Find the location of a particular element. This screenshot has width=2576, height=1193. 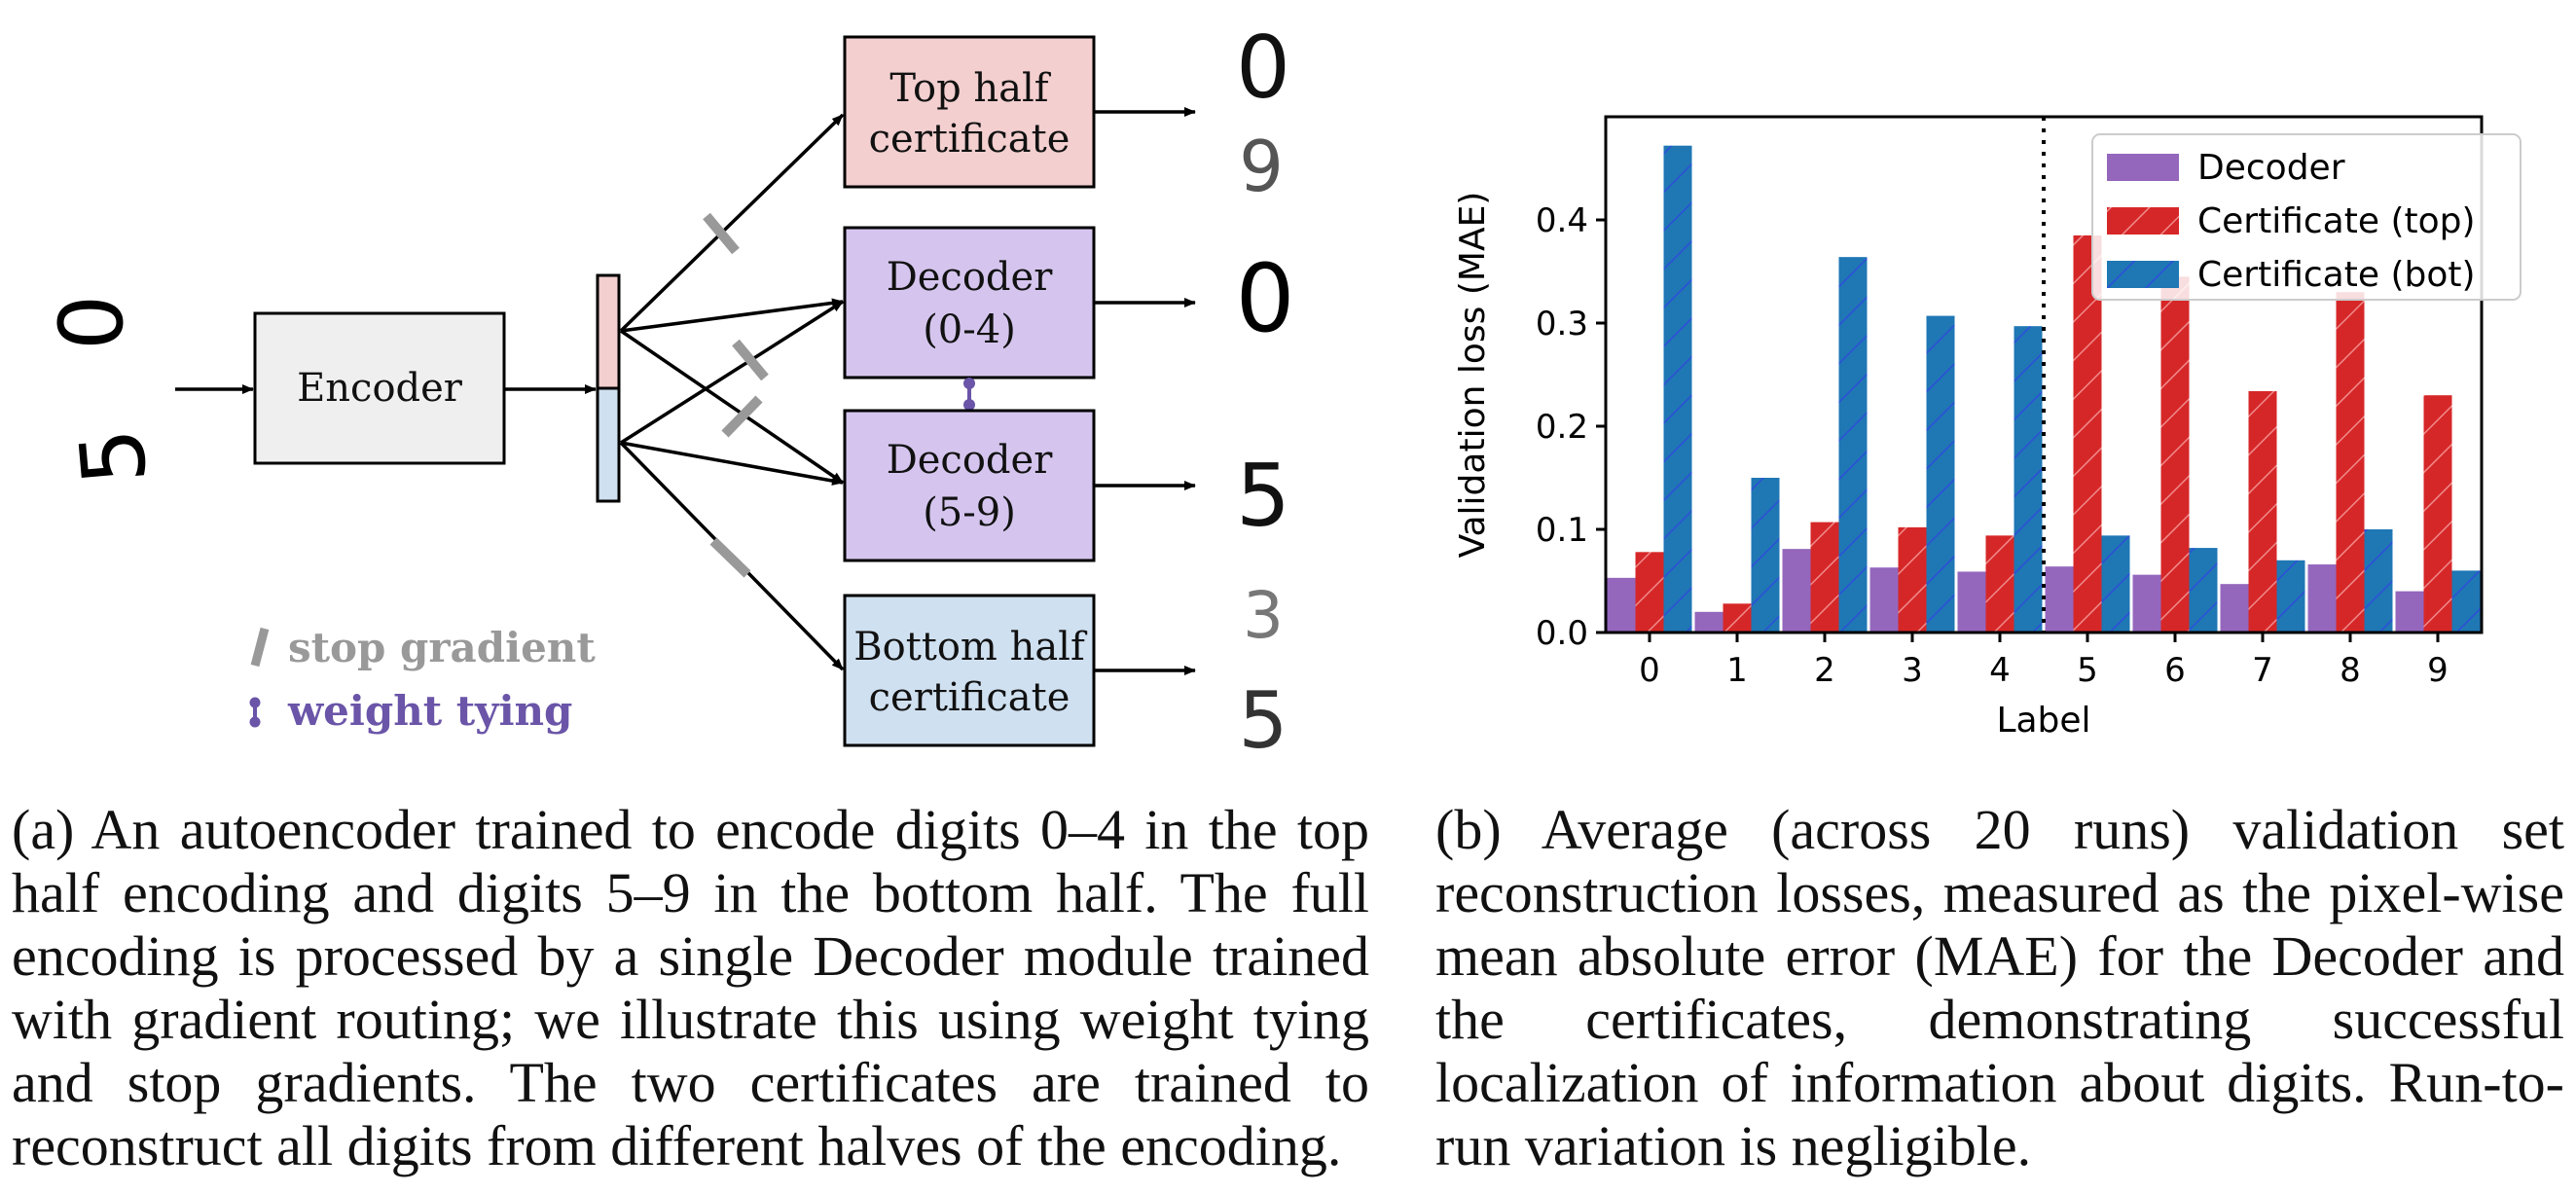

bars is located at coordinates (2044, 389).